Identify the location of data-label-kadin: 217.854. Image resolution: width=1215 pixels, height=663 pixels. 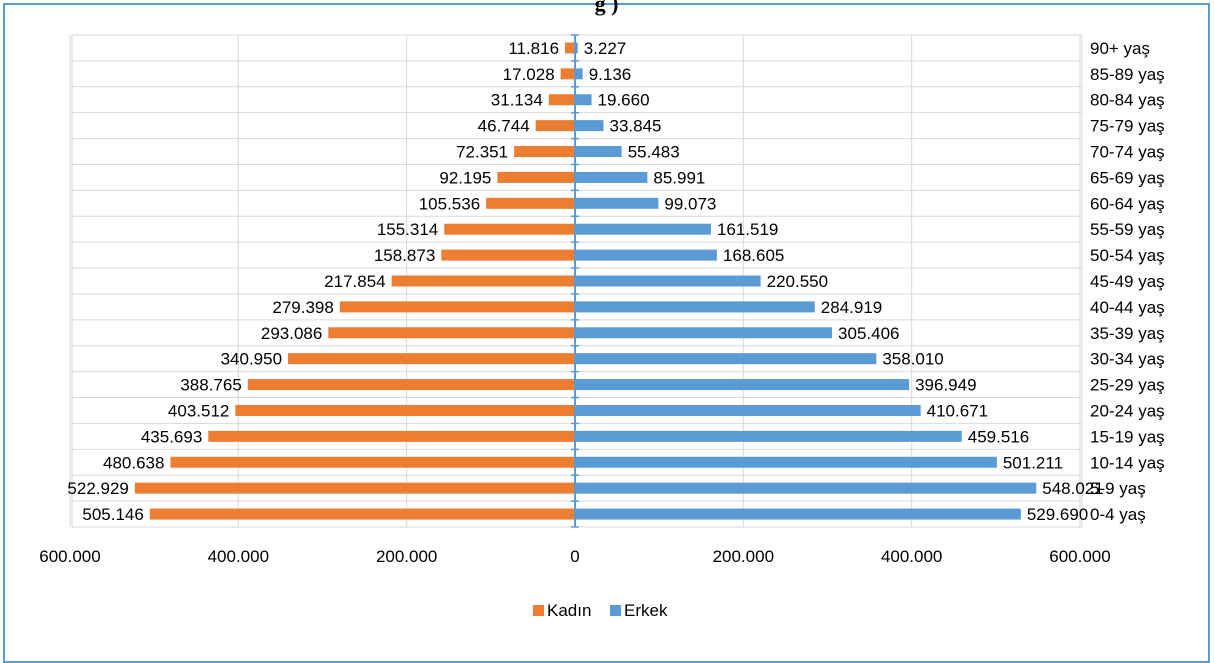
(354, 281).